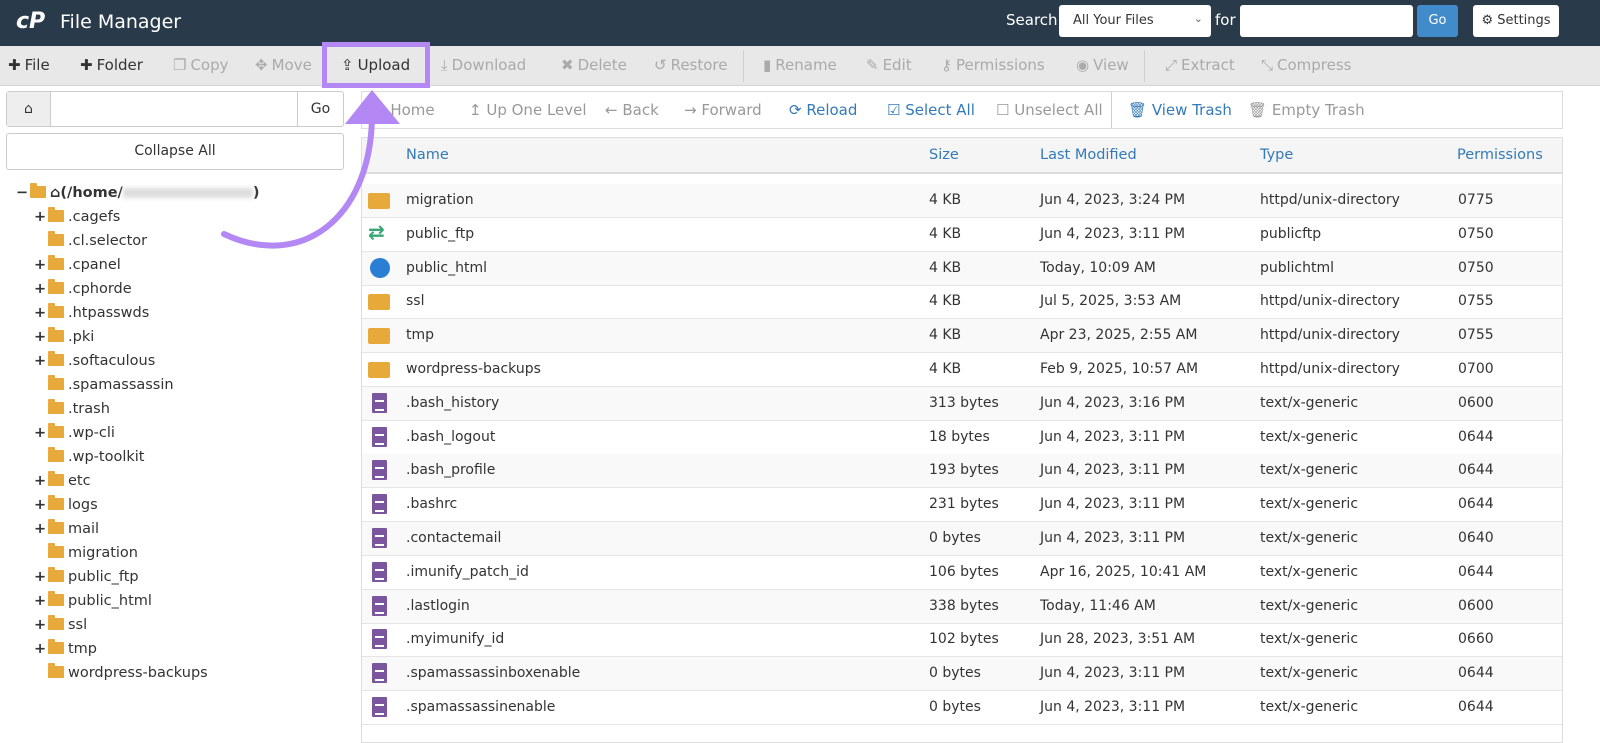 The height and width of the screenshot is (743, 1600). I want to click on toolbar-edit-button: ✎ Edit, so click(889, 65).